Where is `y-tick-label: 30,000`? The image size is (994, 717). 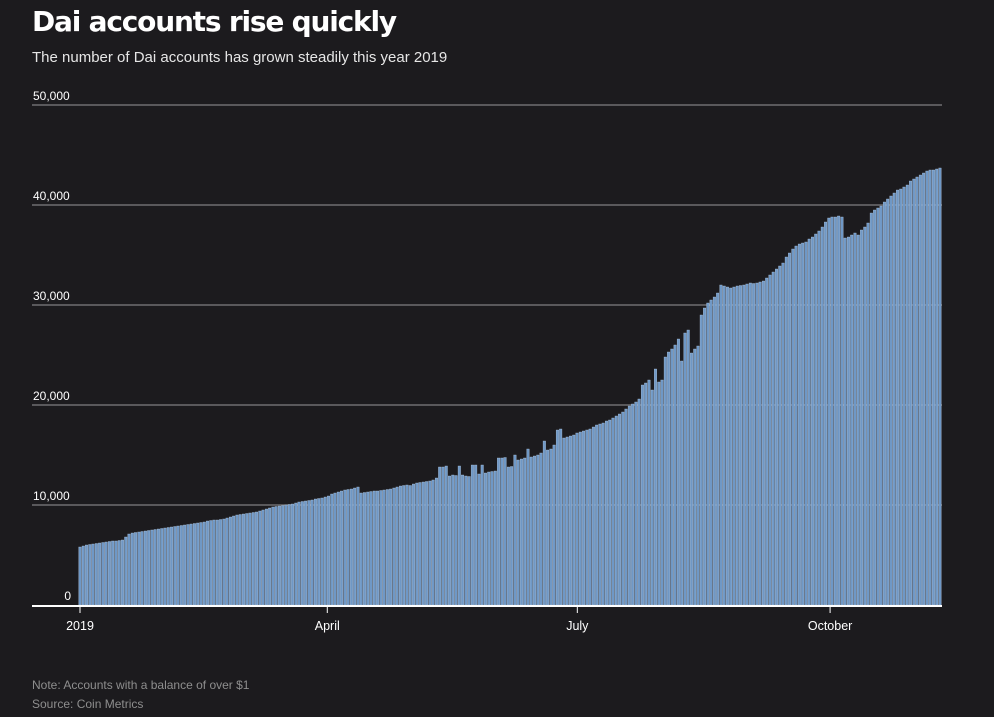
y-tick-label: 30,000 is located at coordinates (51, 296).